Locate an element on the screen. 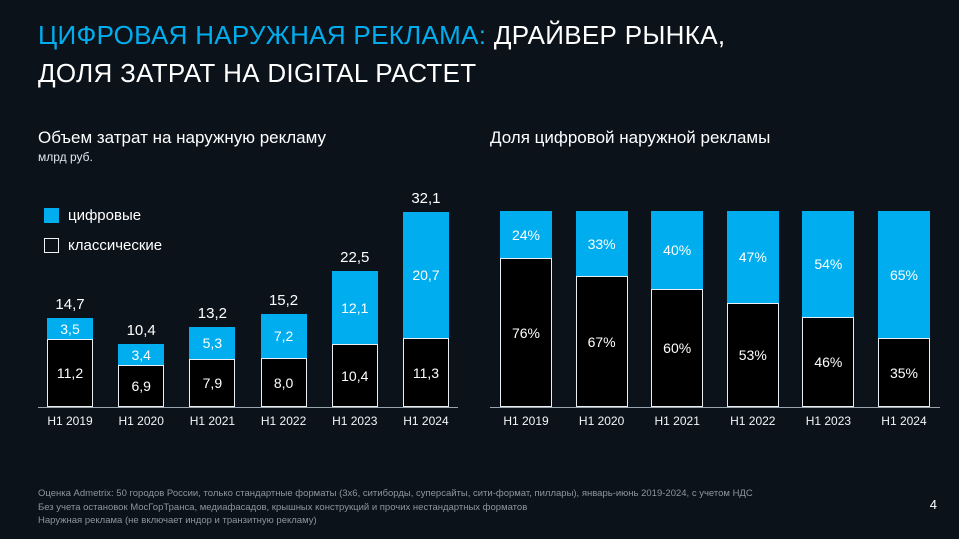  bar-segment-digital: 5,3 is located at coordinates (212, 343).